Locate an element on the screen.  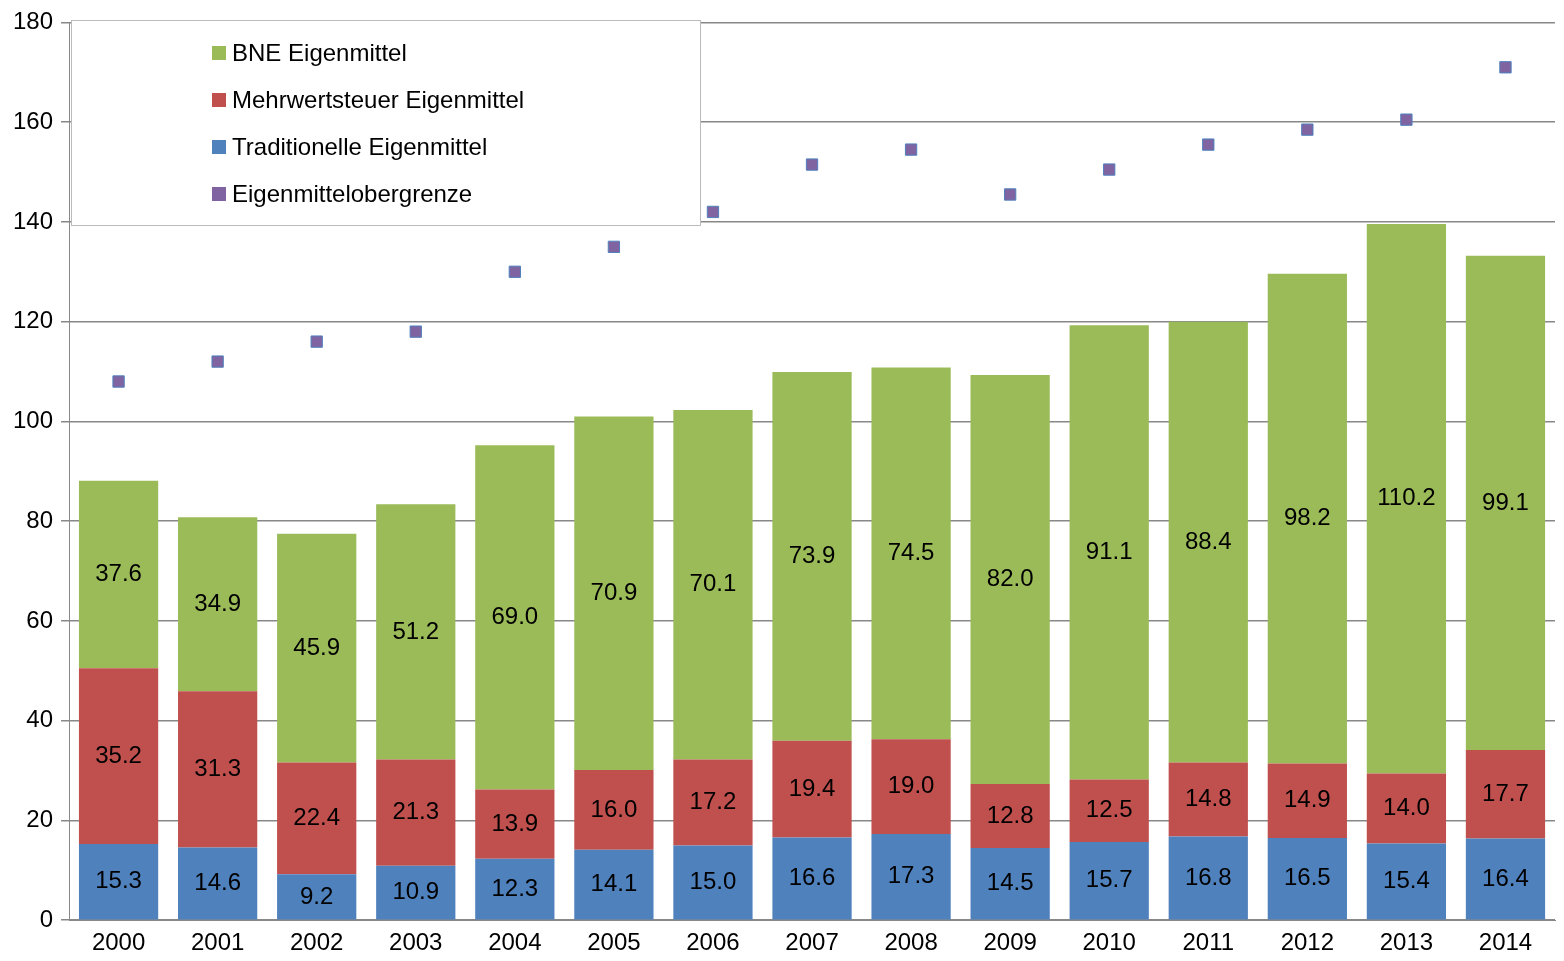
x-tick-label: 2010 is located at coordinates (1109, 942).